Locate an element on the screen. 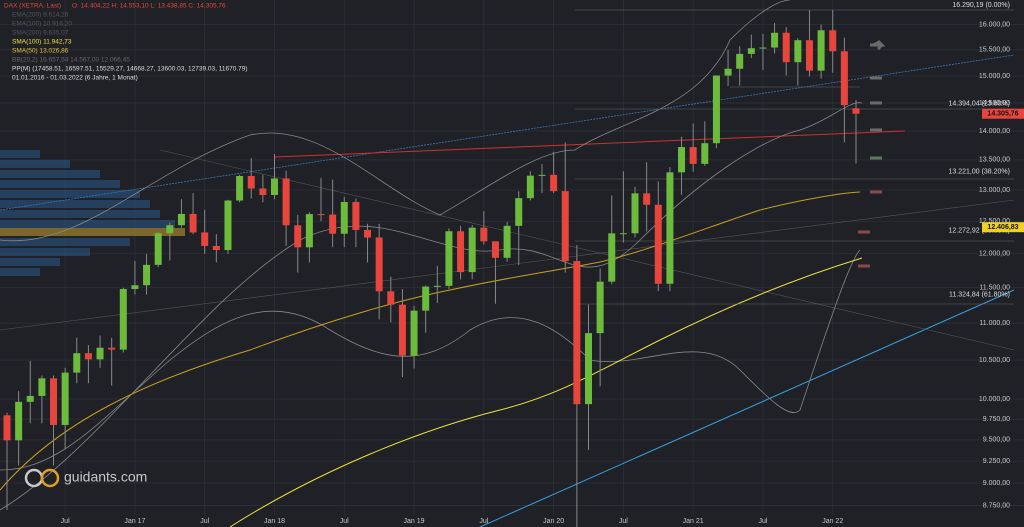 The height and width of the screenshot is (527, 1024). y-tick-label: 9.500,00 is located at coordinates (996, 440).